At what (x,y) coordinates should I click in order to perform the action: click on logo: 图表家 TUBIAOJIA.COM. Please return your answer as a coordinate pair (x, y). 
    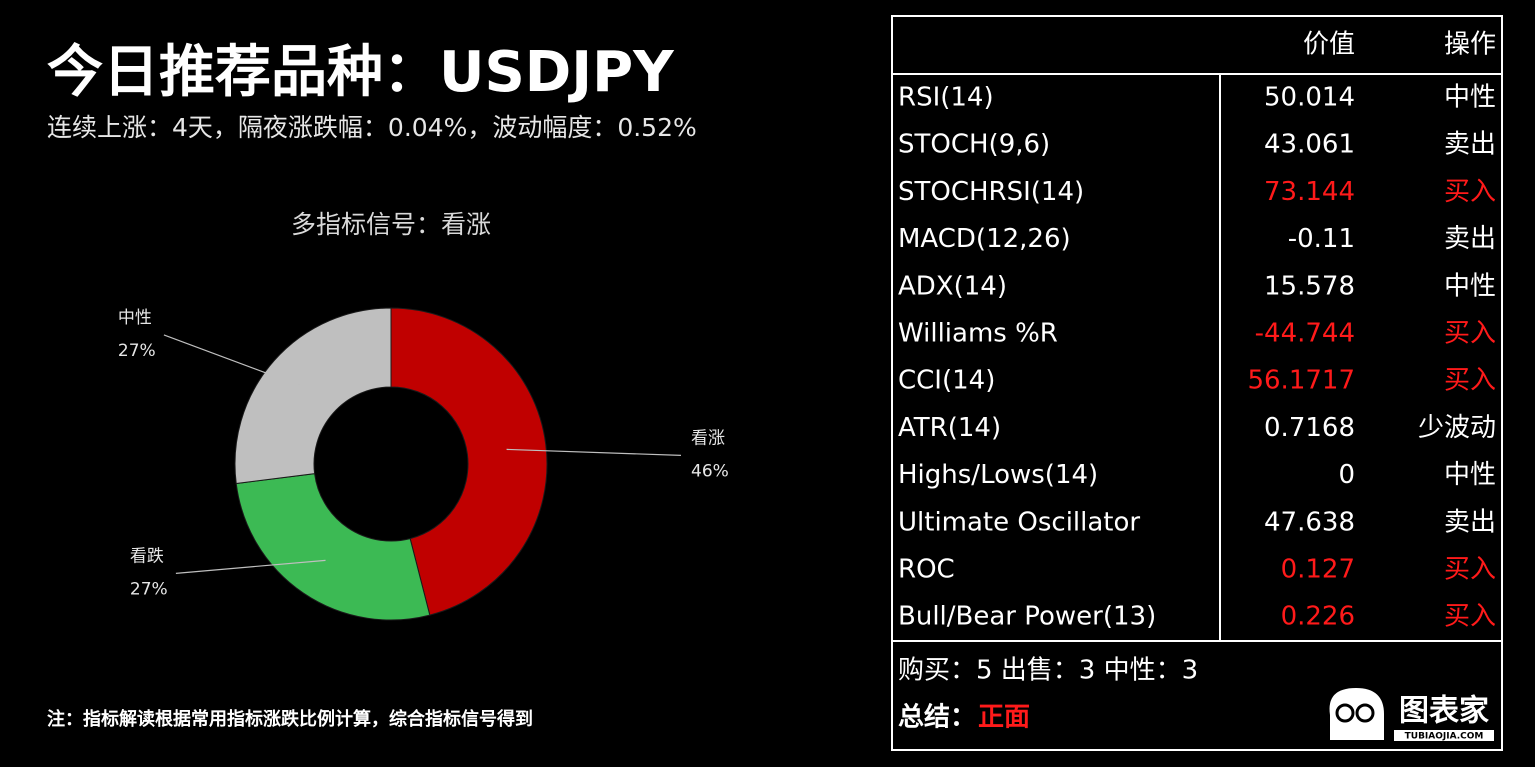
    Looking at the image, I should click on (1411, 715).